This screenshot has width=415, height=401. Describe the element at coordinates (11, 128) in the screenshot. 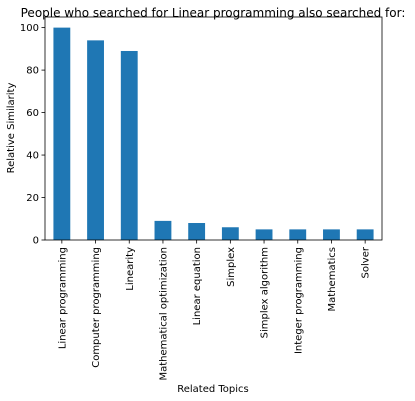

I see `y-axis-label: Relative Similarity` at that location.